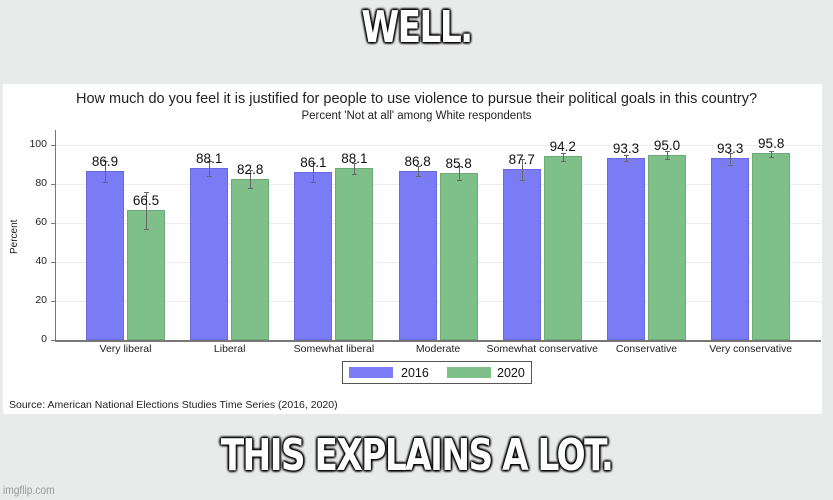 The width and height of the screenshot is (833, 500). Describe the element at coordinates (55, 235) in the screenshot. I see `y-axis` at that location.